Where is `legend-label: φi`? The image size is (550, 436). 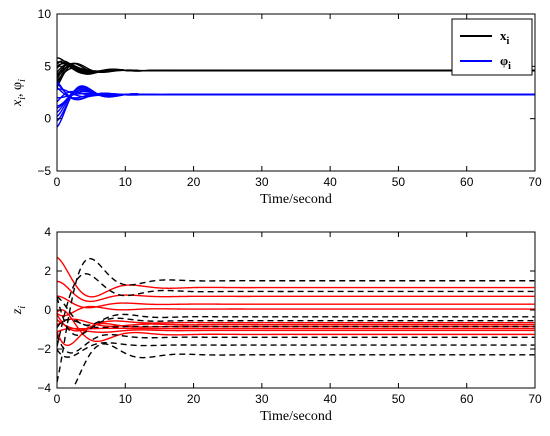 legend-label: φi is located at coordinates (505, 62).